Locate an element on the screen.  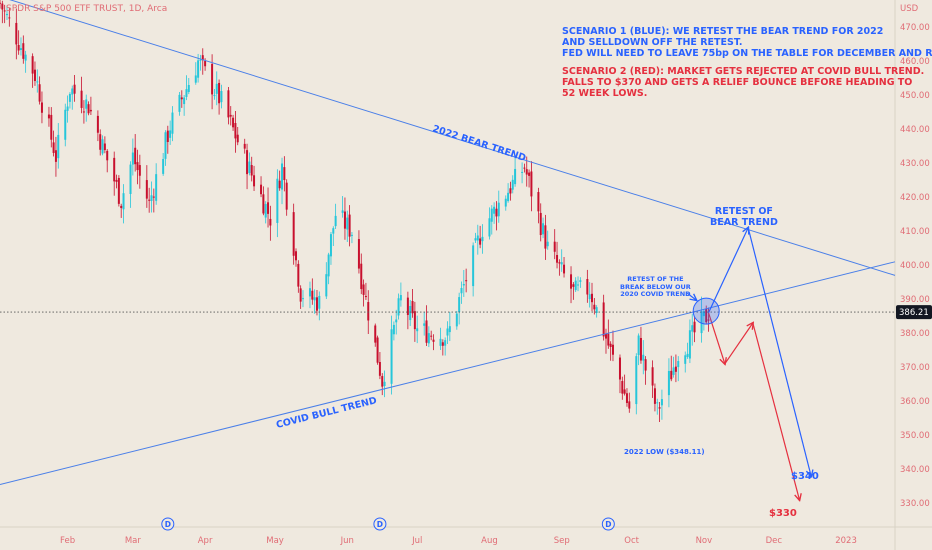
x-tick-label: 2023 is located at coordinates (846, 541).